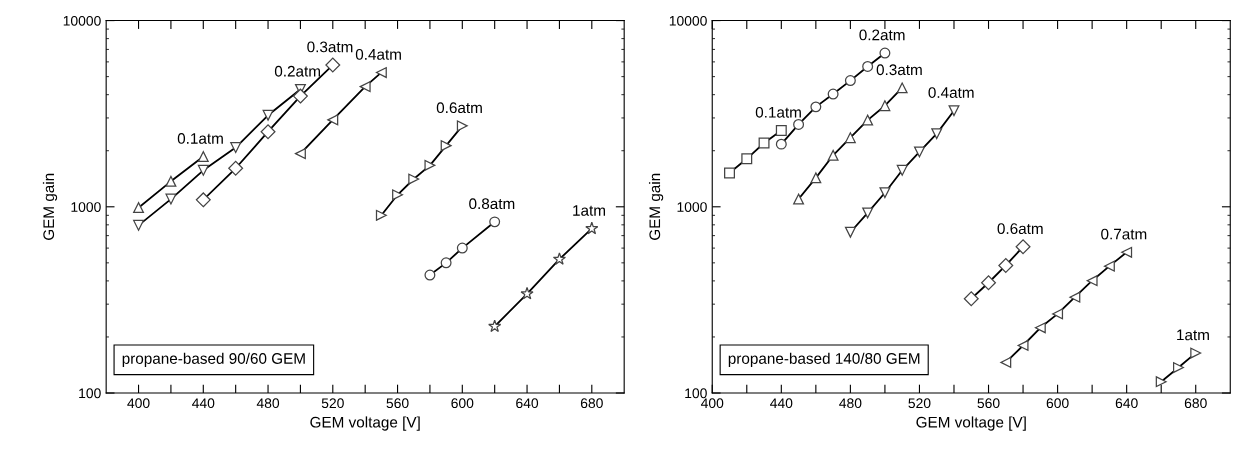  Describe the element at coordinates (492, 204) in the screenshot. I see `annotation: 0.8atm` at that location.